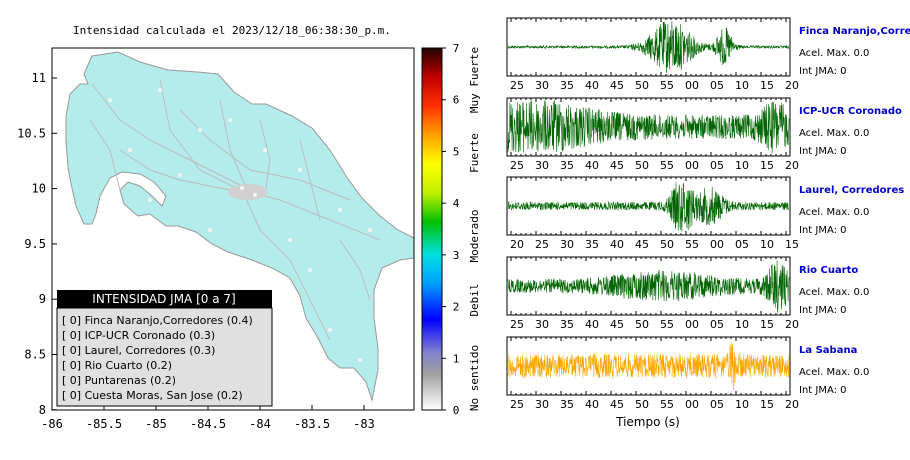  Describe the element at coordinates (52, 424) in the screenshot. I see `map-x-tick-label: -86` at that location.